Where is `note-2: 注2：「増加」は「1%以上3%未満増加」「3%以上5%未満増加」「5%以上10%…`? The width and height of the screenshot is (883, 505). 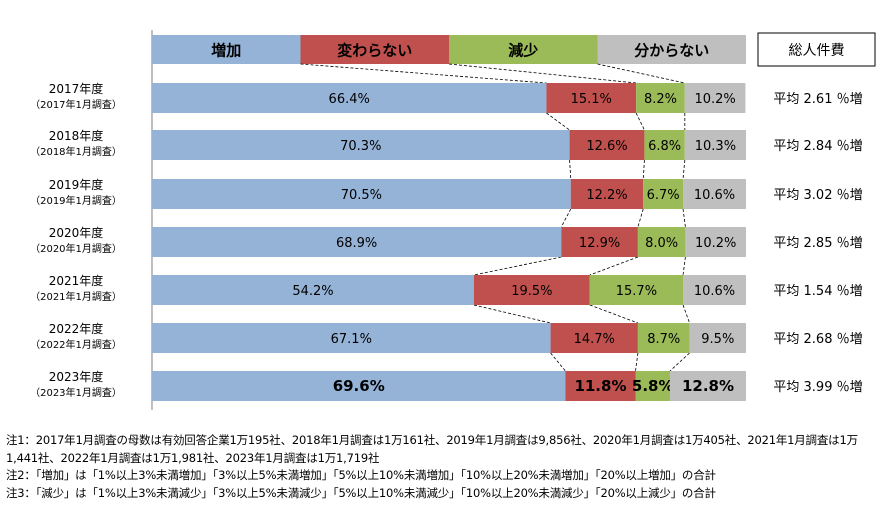
note-2: 注2：「増加」は「1%以上3%未満増加」「3%以上5%未満増加」「5%以上10%… is located at coordinates (361, 475).